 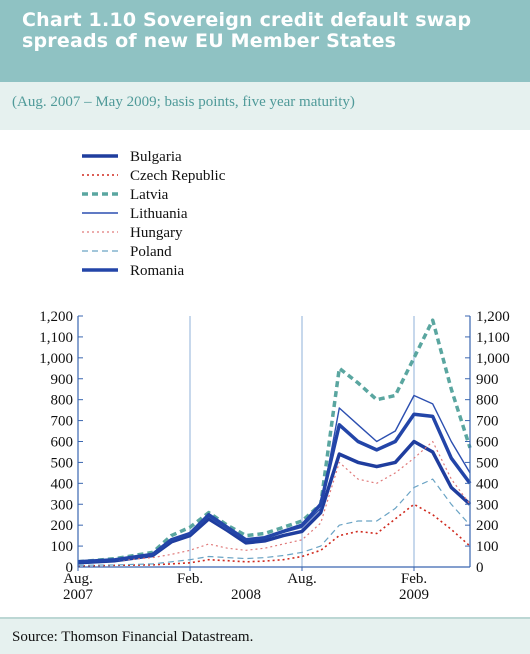 I want to click on left-tick-label: 0, so click(x=70, y=568).